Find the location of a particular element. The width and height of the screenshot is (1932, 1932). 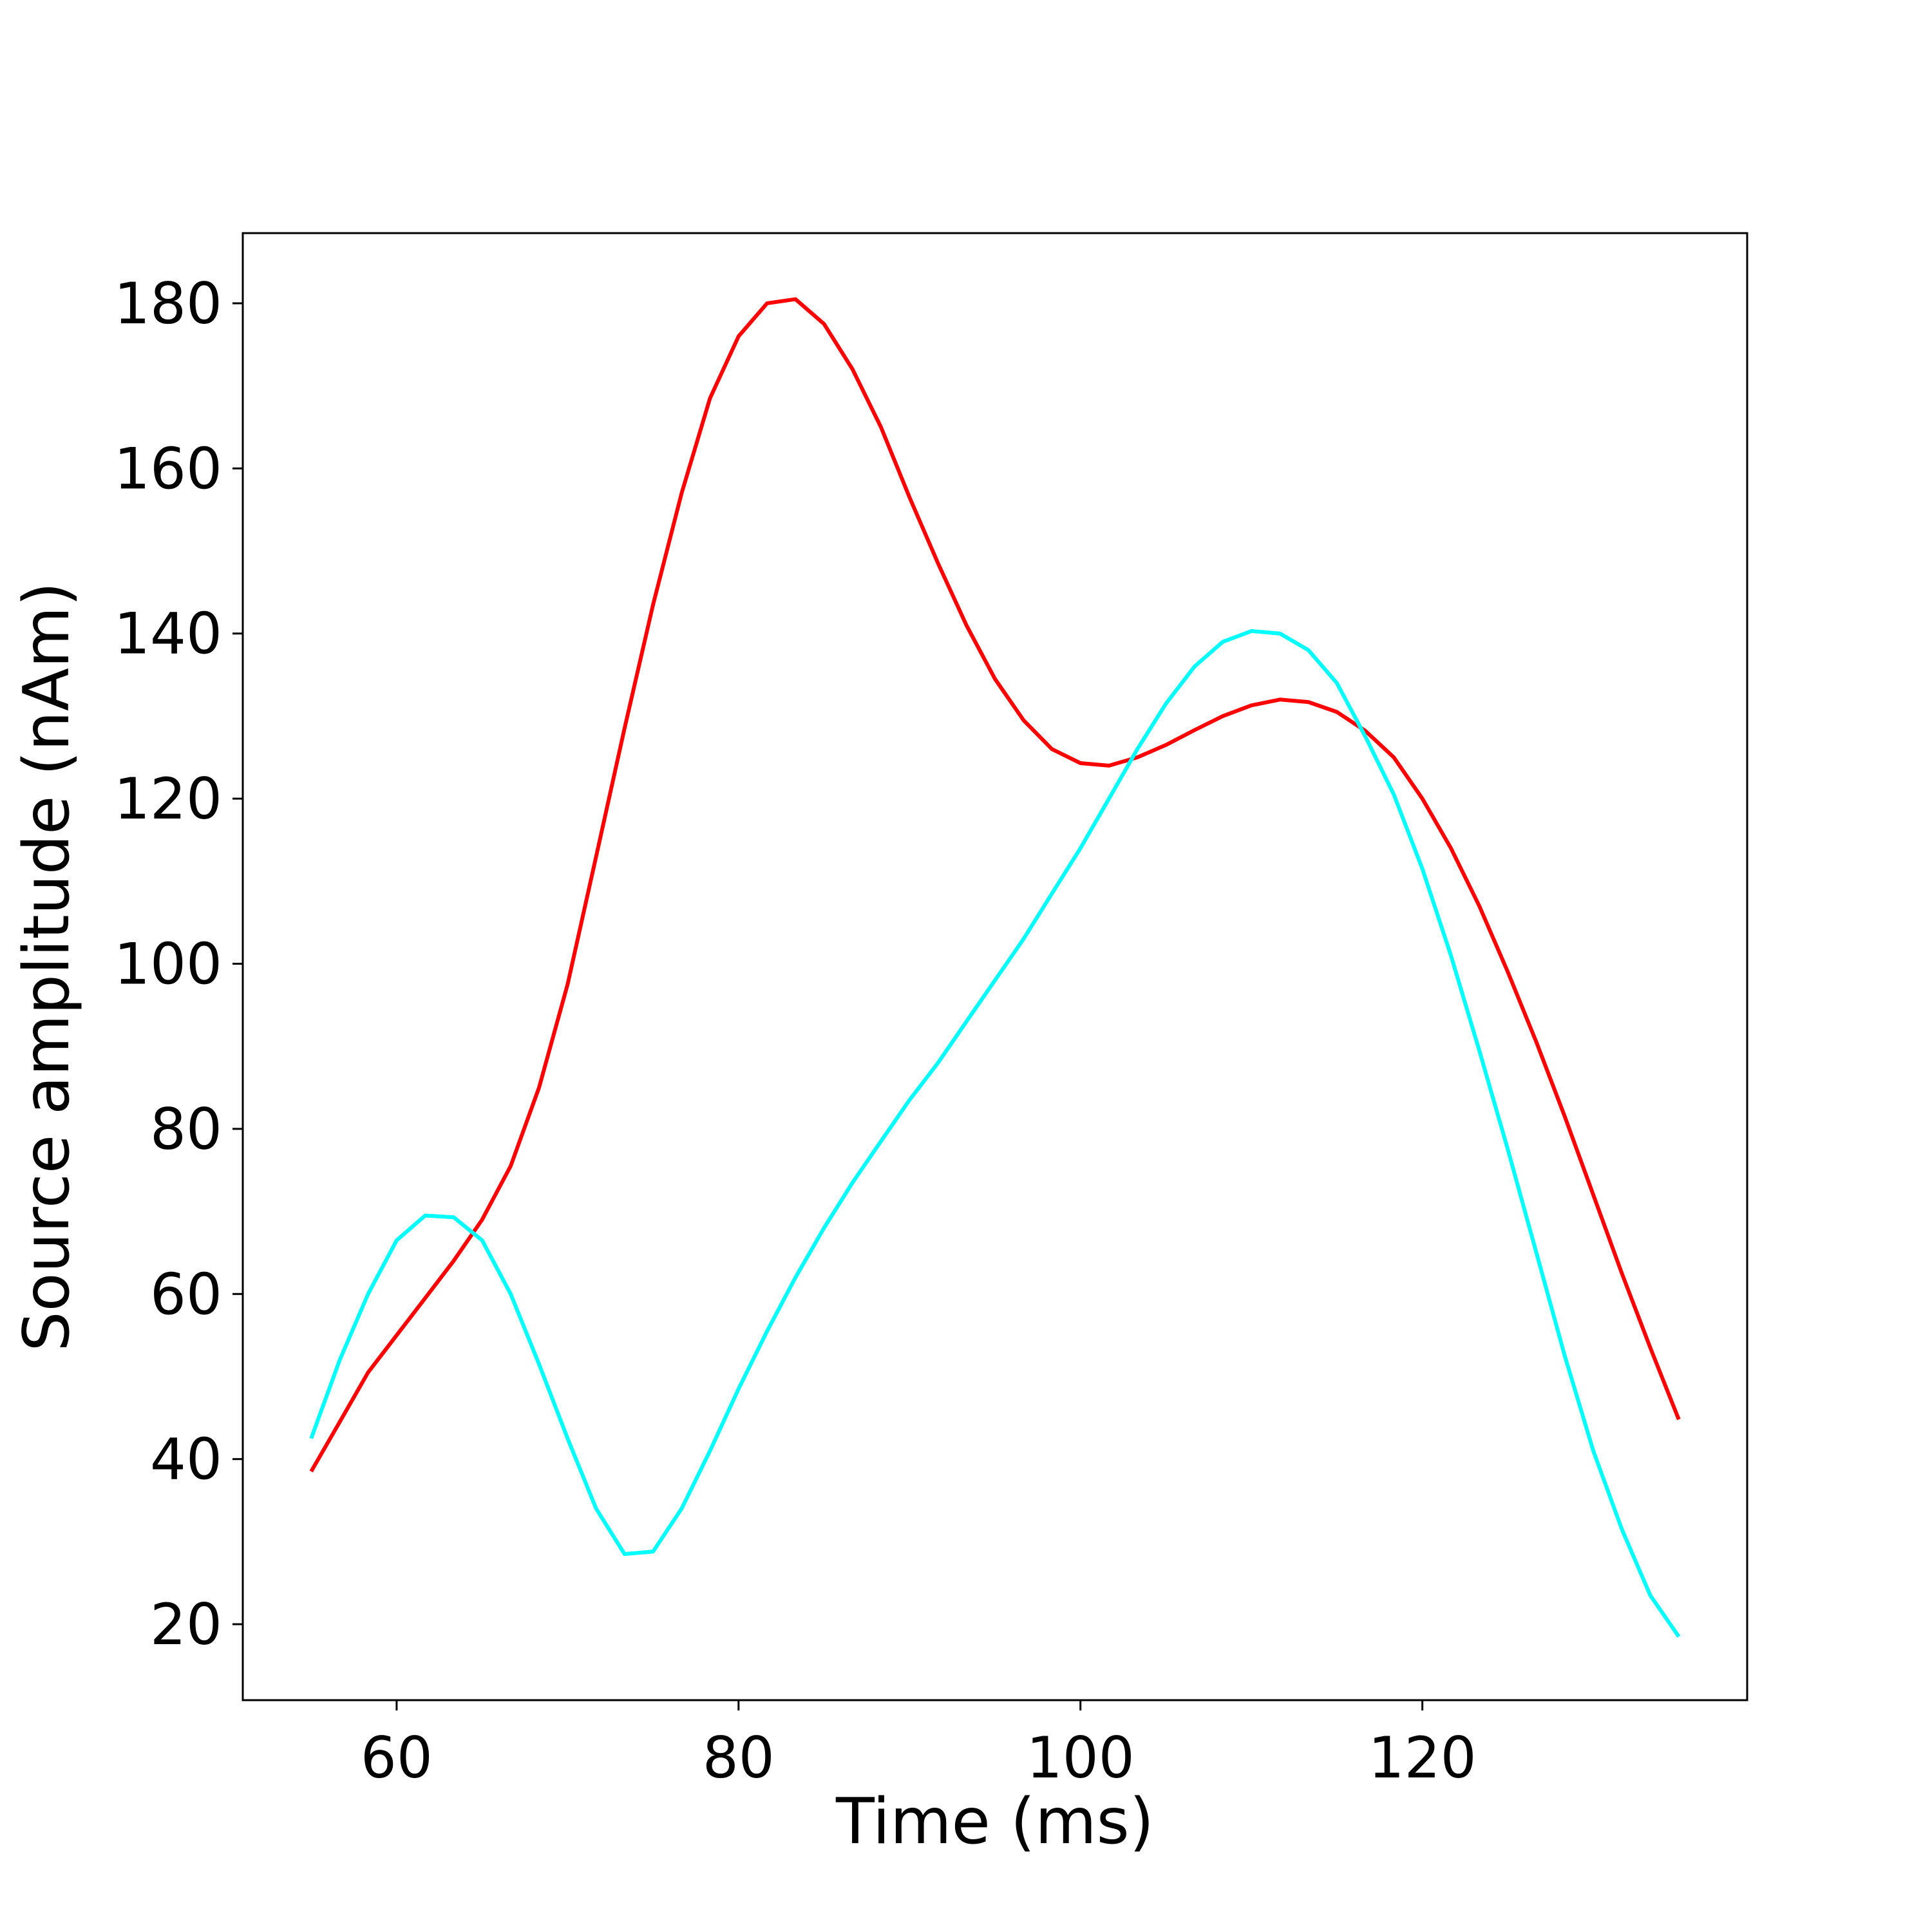

x-tick-label: 60 is located at coordinates (397, 1758).